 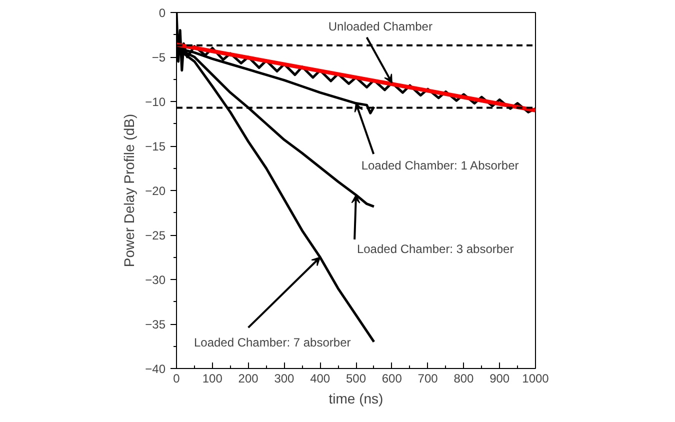 I want to click on y-tick-label: −20, so click(x=155, y=191).